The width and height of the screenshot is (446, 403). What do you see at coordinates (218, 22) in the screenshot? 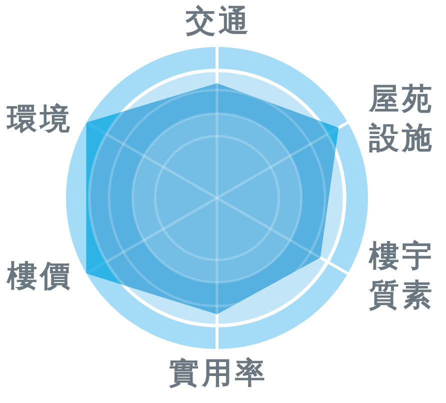
I see `spoke-label: 交通` at bounding box center [218, 22].